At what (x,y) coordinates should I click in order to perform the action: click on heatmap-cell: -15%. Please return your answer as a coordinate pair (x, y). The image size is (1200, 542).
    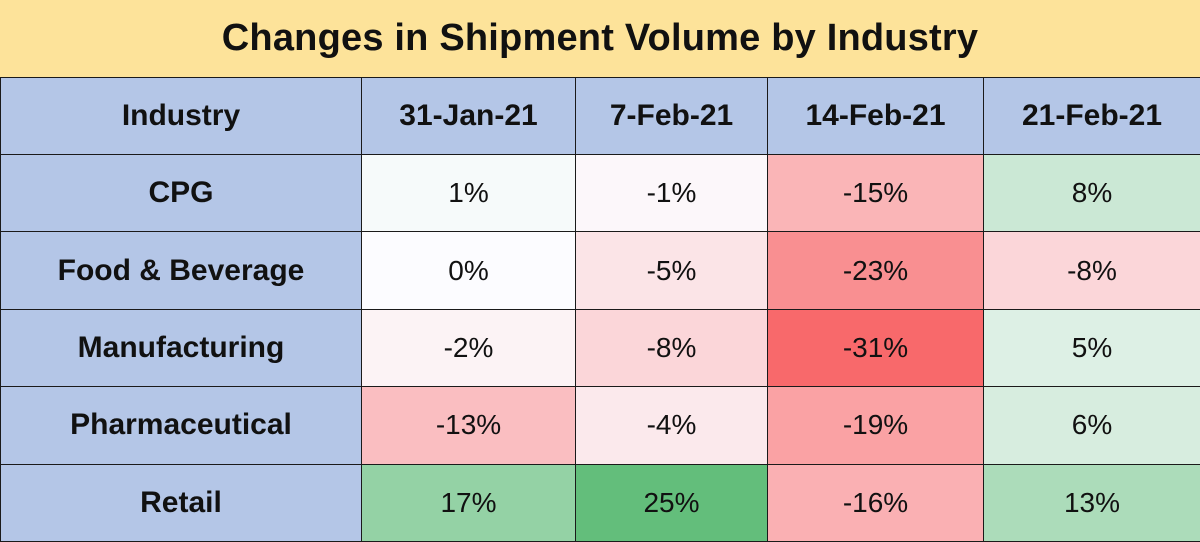
    Looking at the image, I should click on (876, 193).